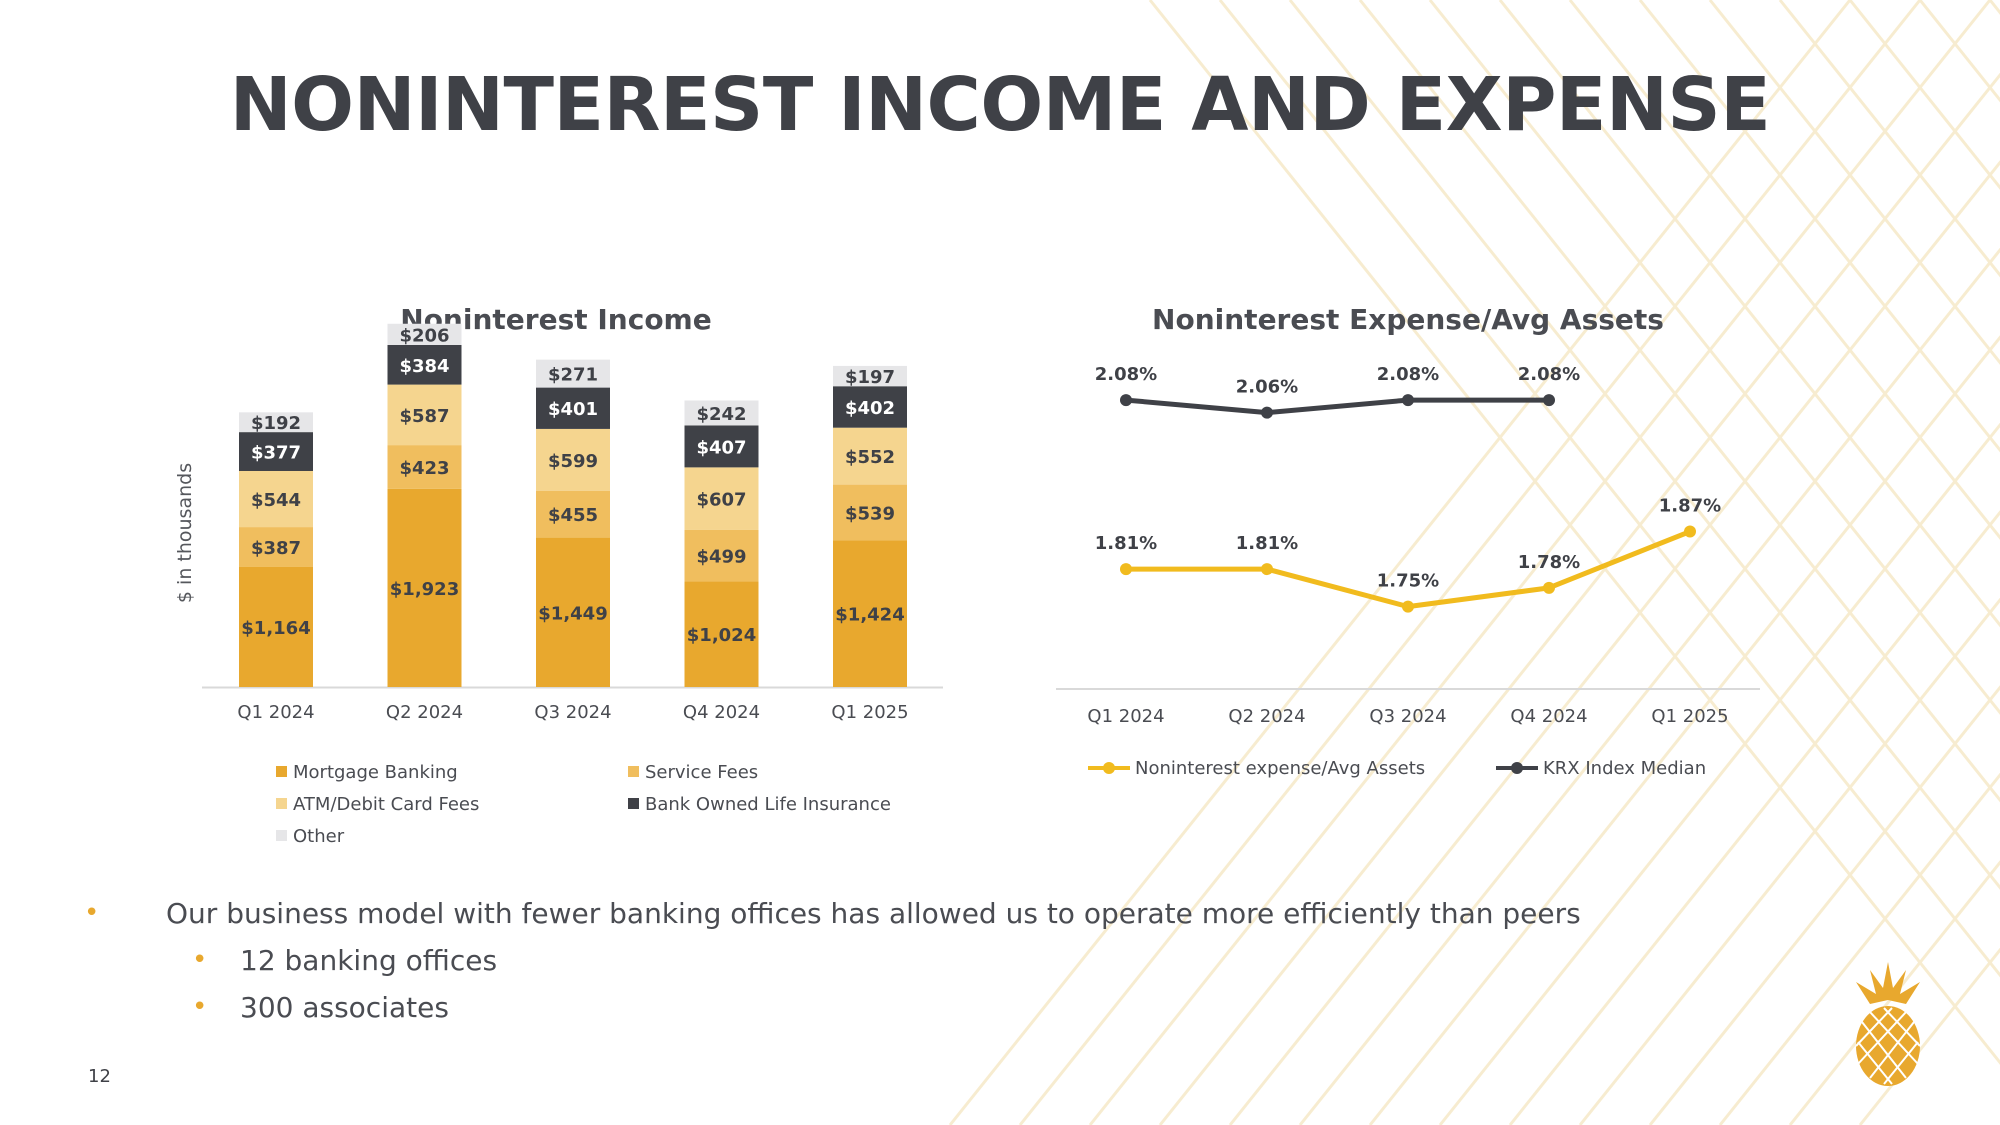 This screenshot has height=1125, width=2000. What do you see at coordinates (375, 772) in the screenshot?
I see `legend-label: Mortgage Banking` at bounding box center [375, 772].